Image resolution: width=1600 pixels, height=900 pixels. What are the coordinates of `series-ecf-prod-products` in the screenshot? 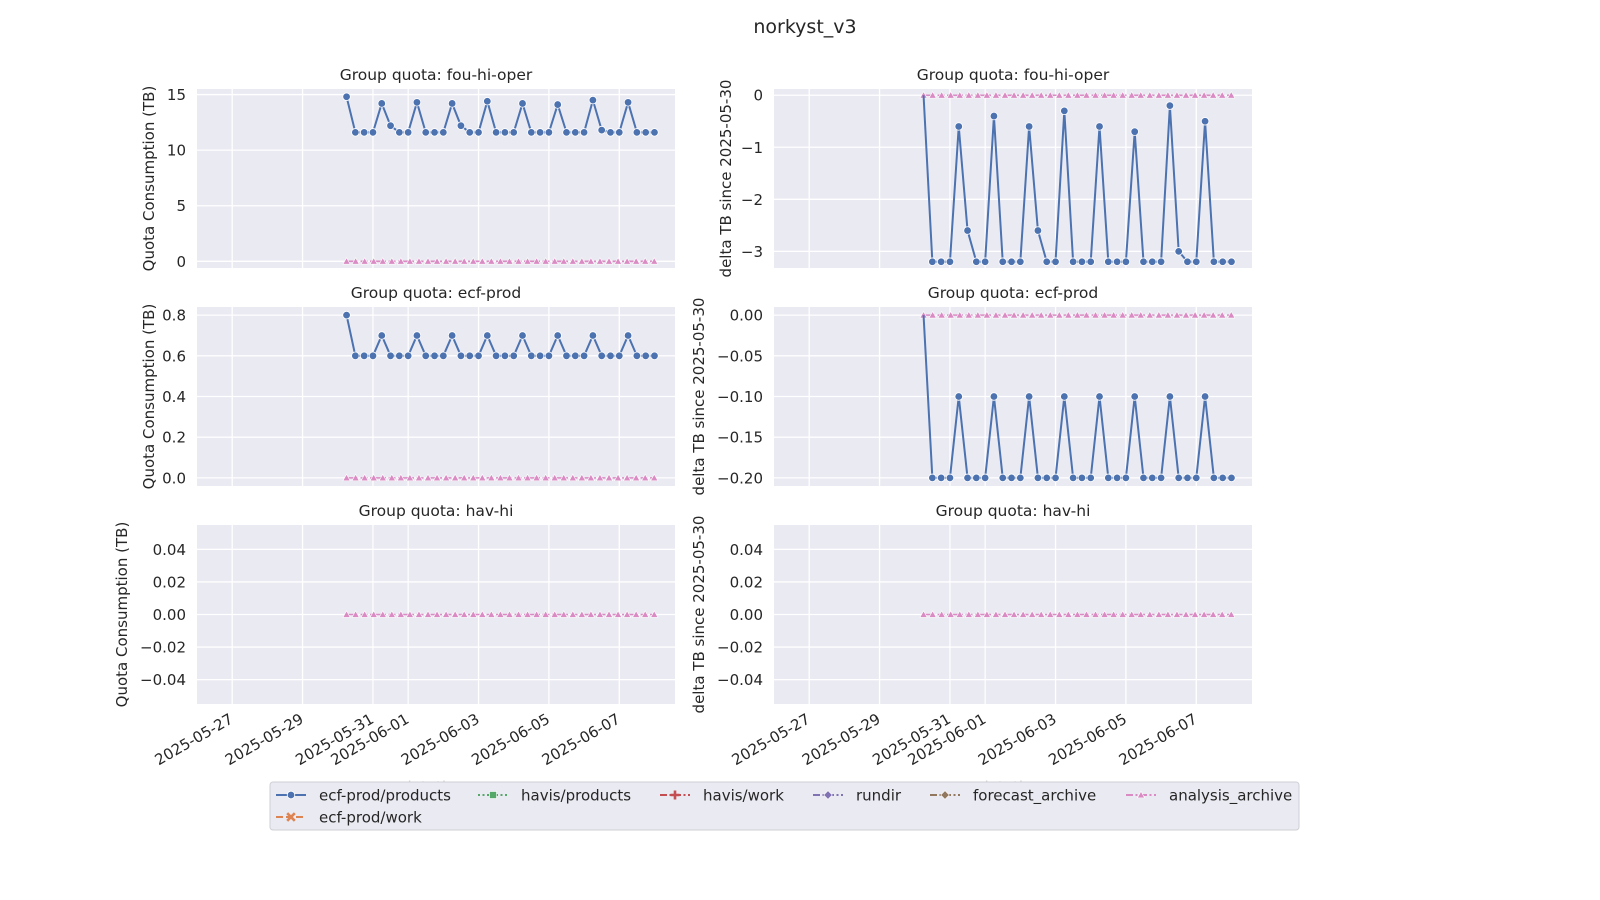 It's located at (1079, 180).